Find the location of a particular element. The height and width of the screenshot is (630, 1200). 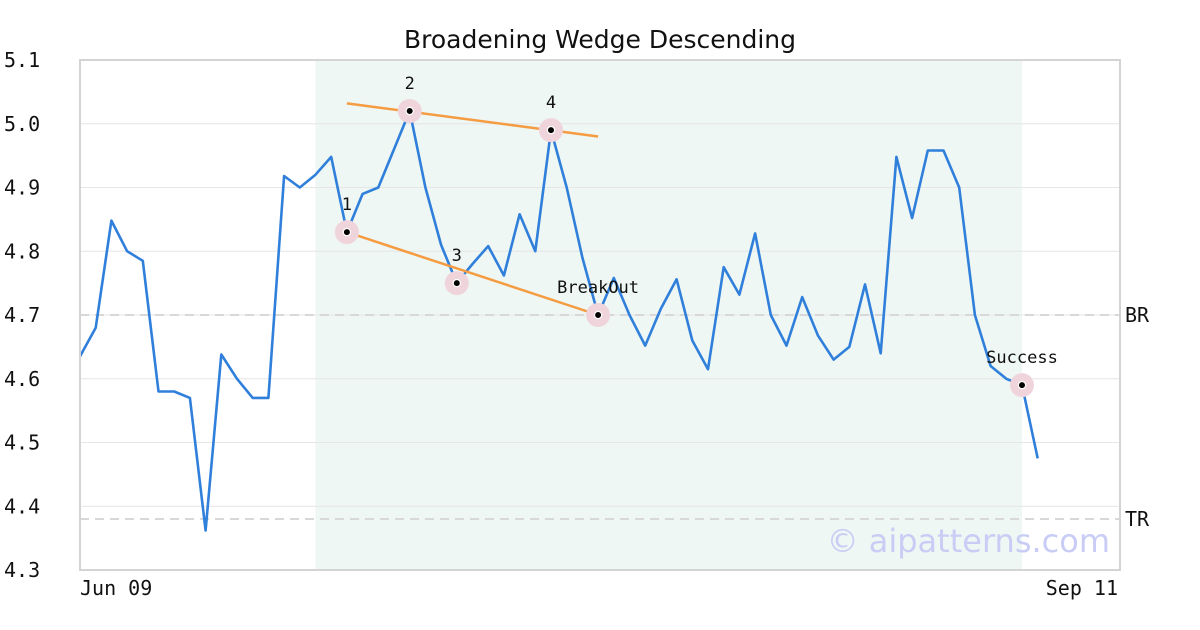

chart-title: Broadening Wedge Descending is located at coordinates (600, 39).